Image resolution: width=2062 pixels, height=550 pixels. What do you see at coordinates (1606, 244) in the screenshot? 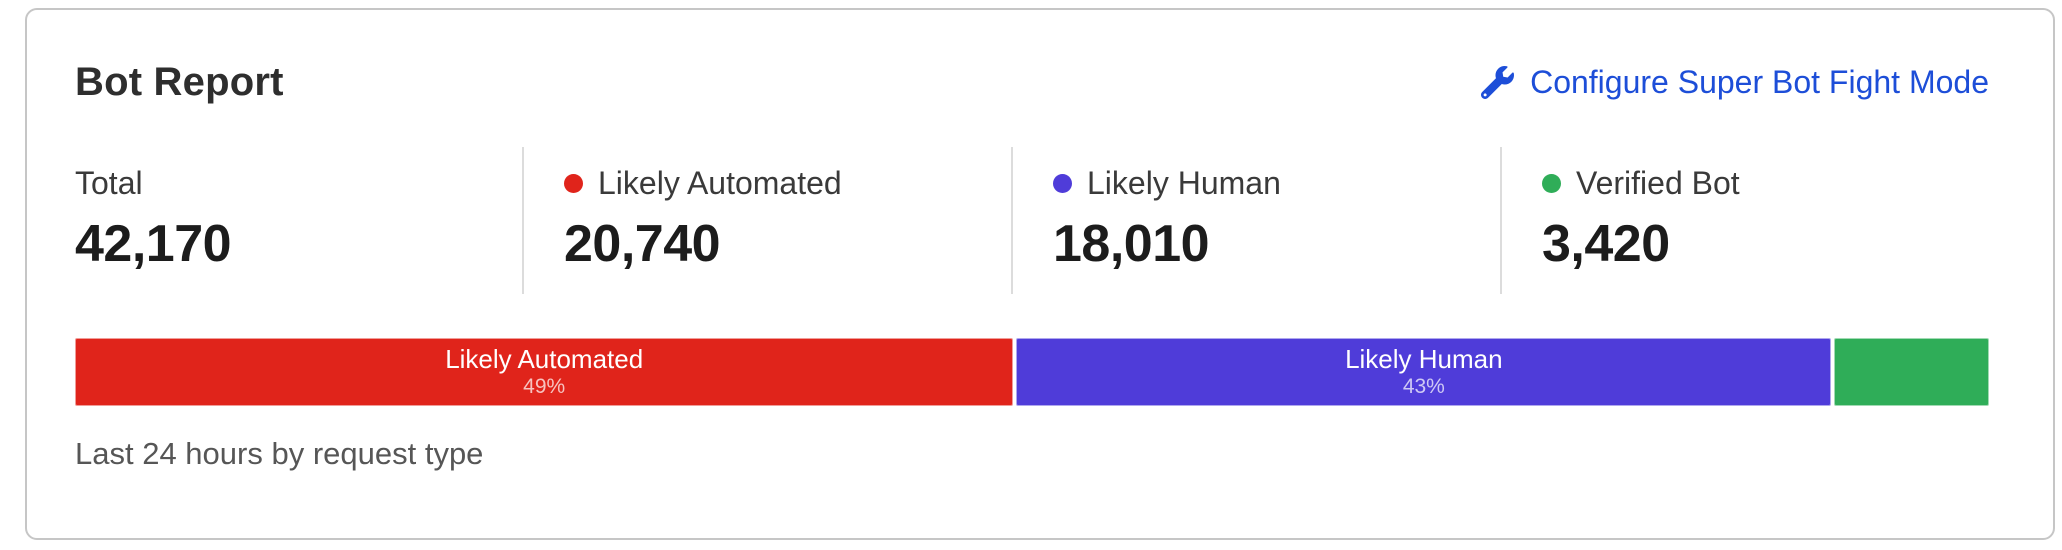
I see `stat-value: 3,420` at bounding box center [1606, 244].